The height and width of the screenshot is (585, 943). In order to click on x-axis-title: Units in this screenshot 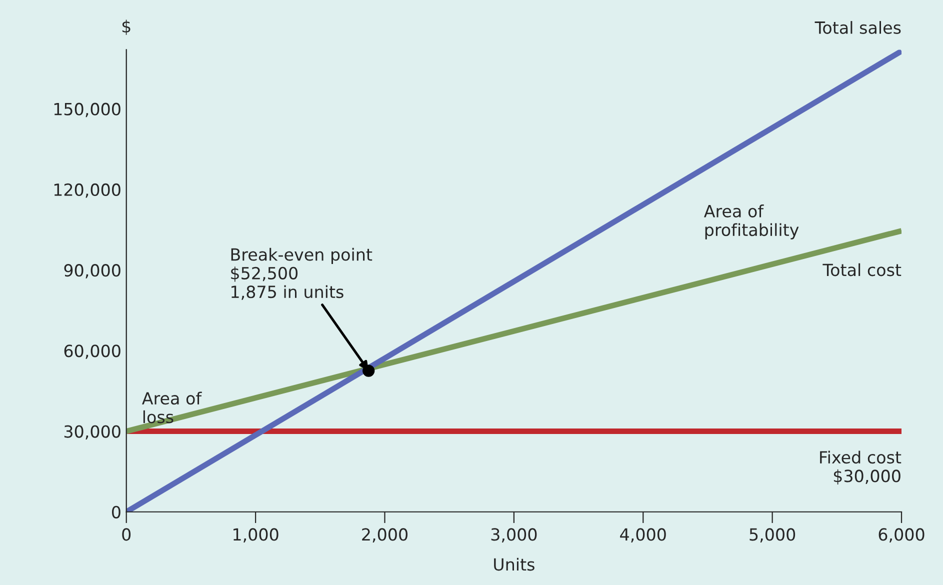, I will do `click(514, 564)`.